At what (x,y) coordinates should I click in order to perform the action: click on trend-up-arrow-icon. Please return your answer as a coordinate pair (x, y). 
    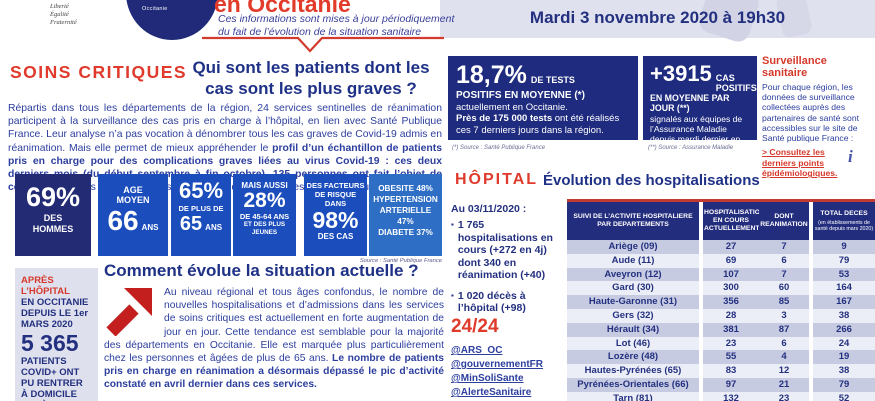
    Looking at the image, I should click on (129, 312).